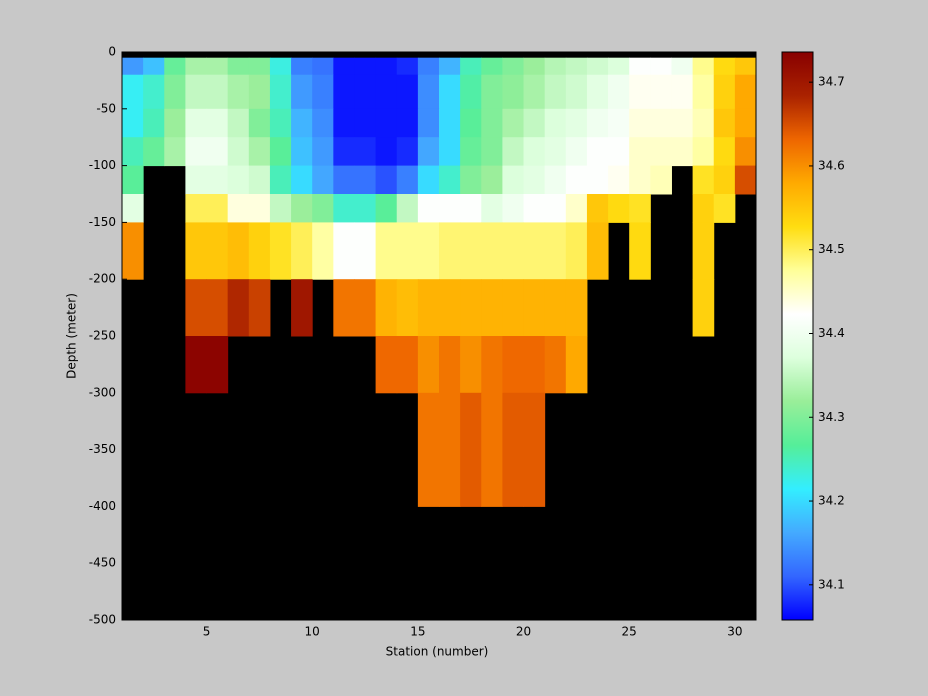 The image size is (928, 696). Describe the element at coordinates (106, 108) in the screenshot. I see `y-tick-label: -50` at that location.